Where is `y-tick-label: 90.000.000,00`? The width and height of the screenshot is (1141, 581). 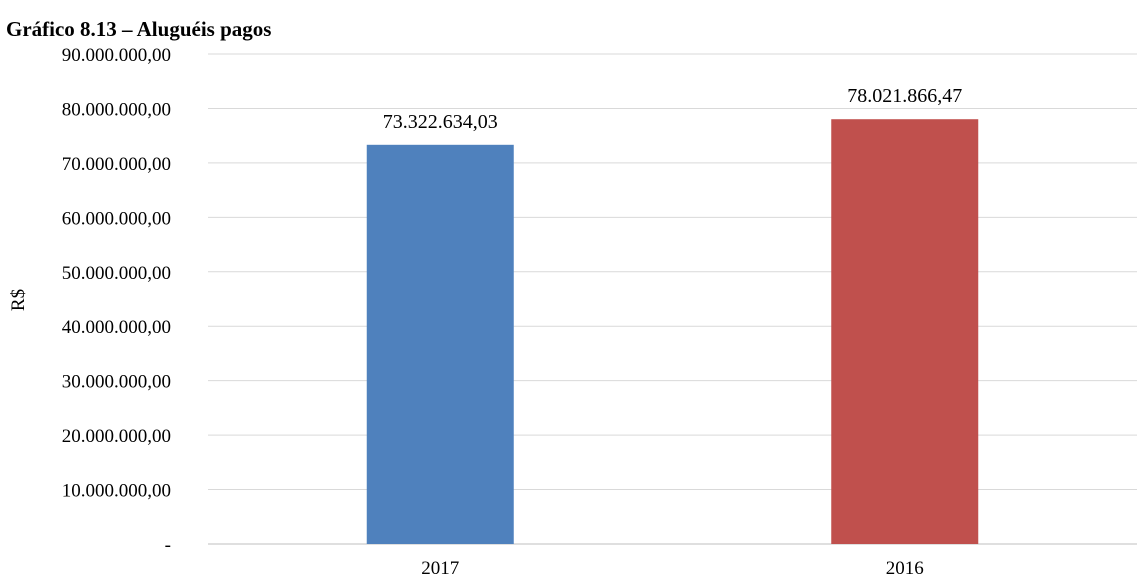
y-tick-label: 90.000.000,00 is located at coordinates (116, 55).